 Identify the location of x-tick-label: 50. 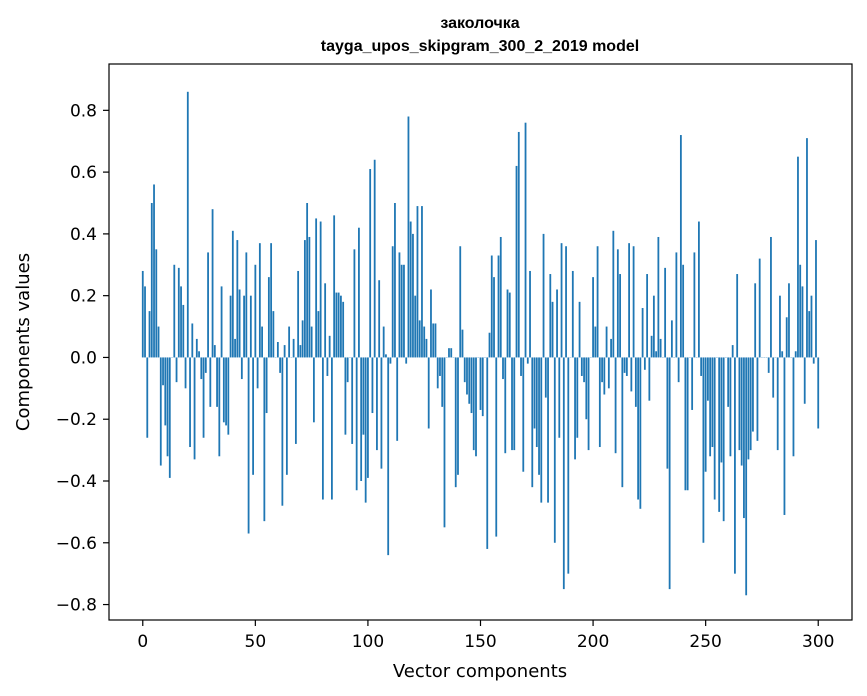
(256, 642).